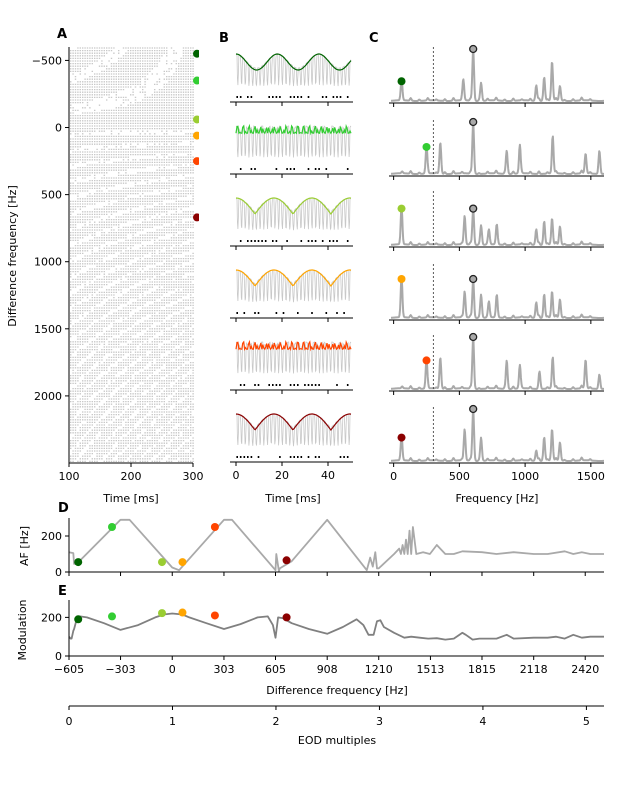 This screenshot has width=629, height=800. I want to click on panel-b: B 0 20 40 Time [ms], so click(286, 268).